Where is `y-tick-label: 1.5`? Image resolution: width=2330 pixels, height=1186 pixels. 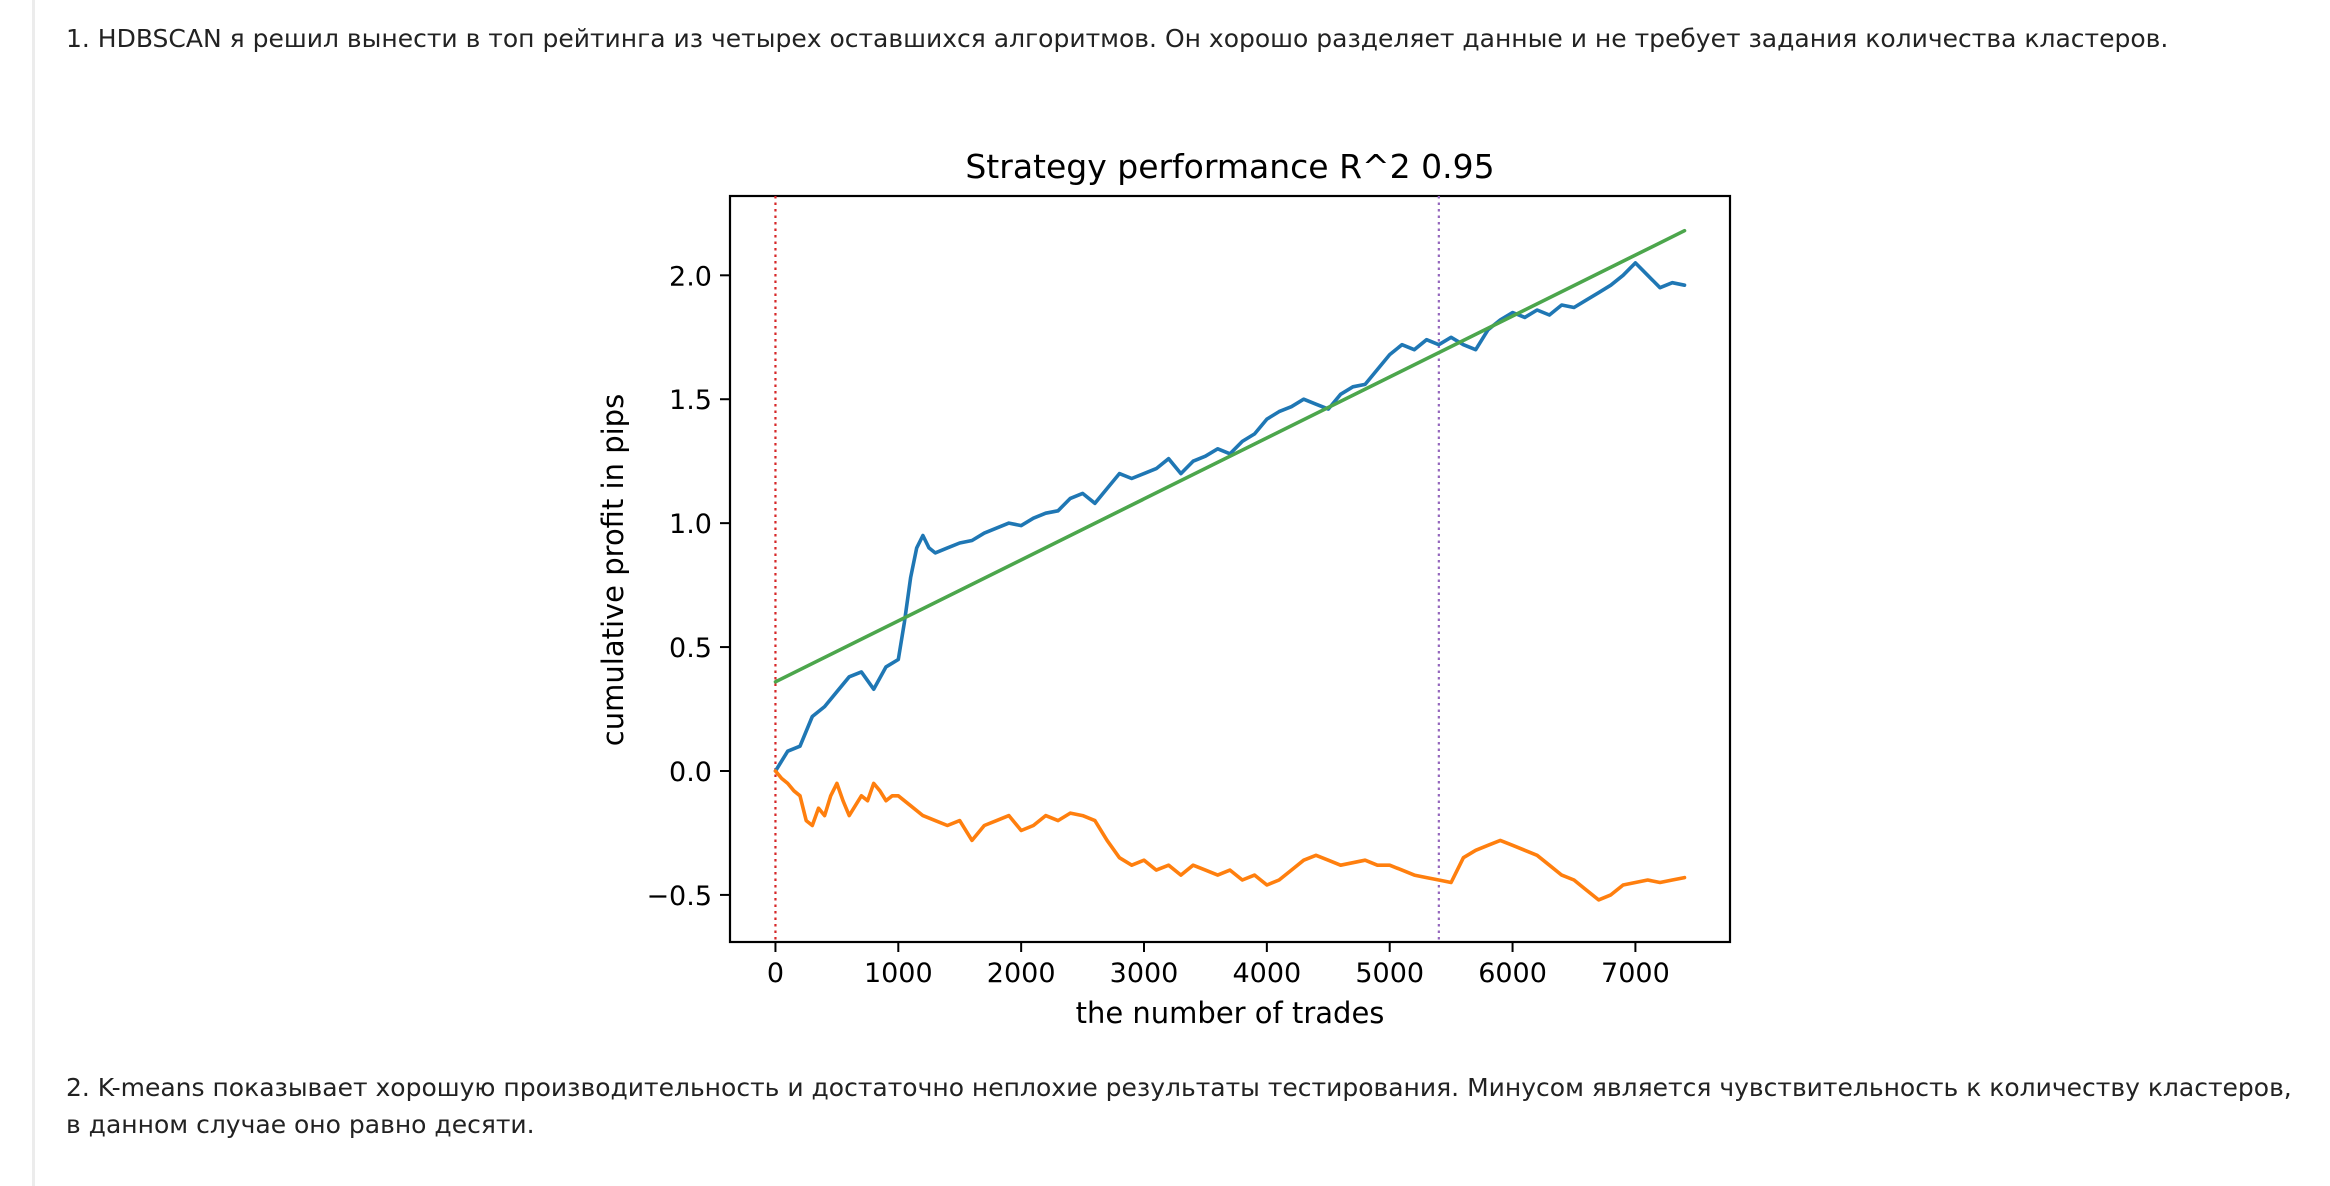
y-tick-label: 1.5 is located at coordinates (690, 400).